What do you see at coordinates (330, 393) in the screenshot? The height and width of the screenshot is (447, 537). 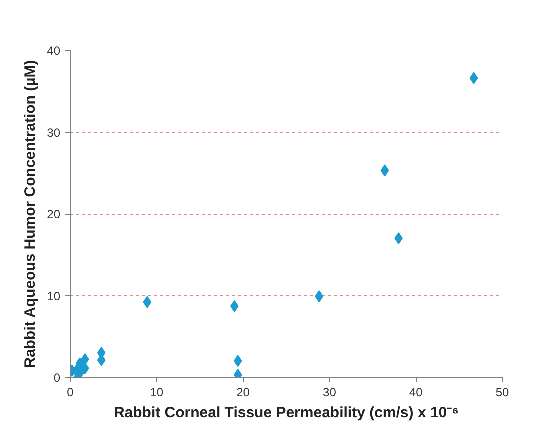 I see `x-tick-label: 30` at bounding box center [330, 393].